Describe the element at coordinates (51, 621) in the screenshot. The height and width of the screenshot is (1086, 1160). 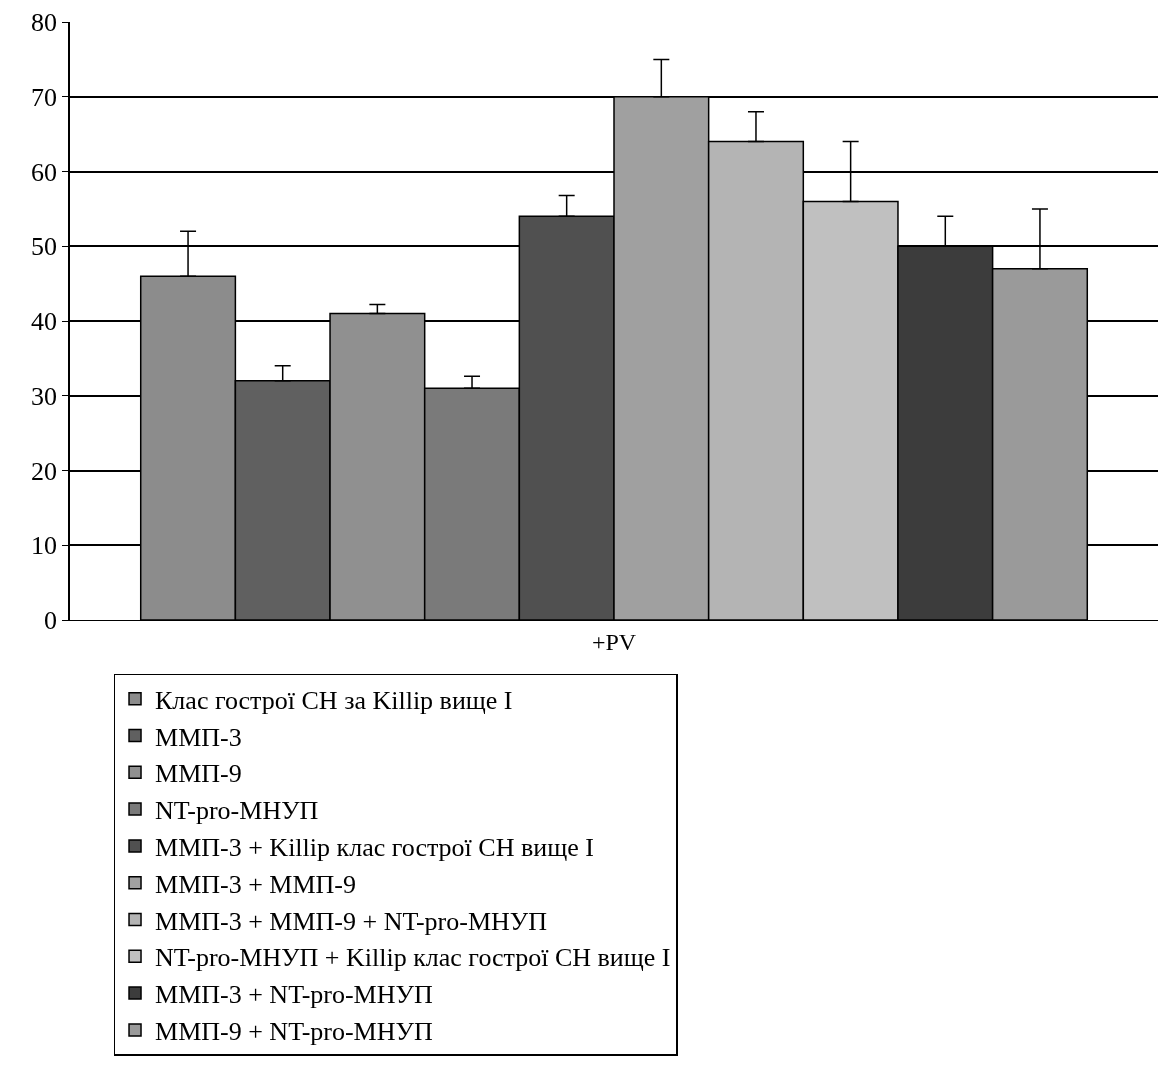
I see `y-tick-label: 0` at that location.